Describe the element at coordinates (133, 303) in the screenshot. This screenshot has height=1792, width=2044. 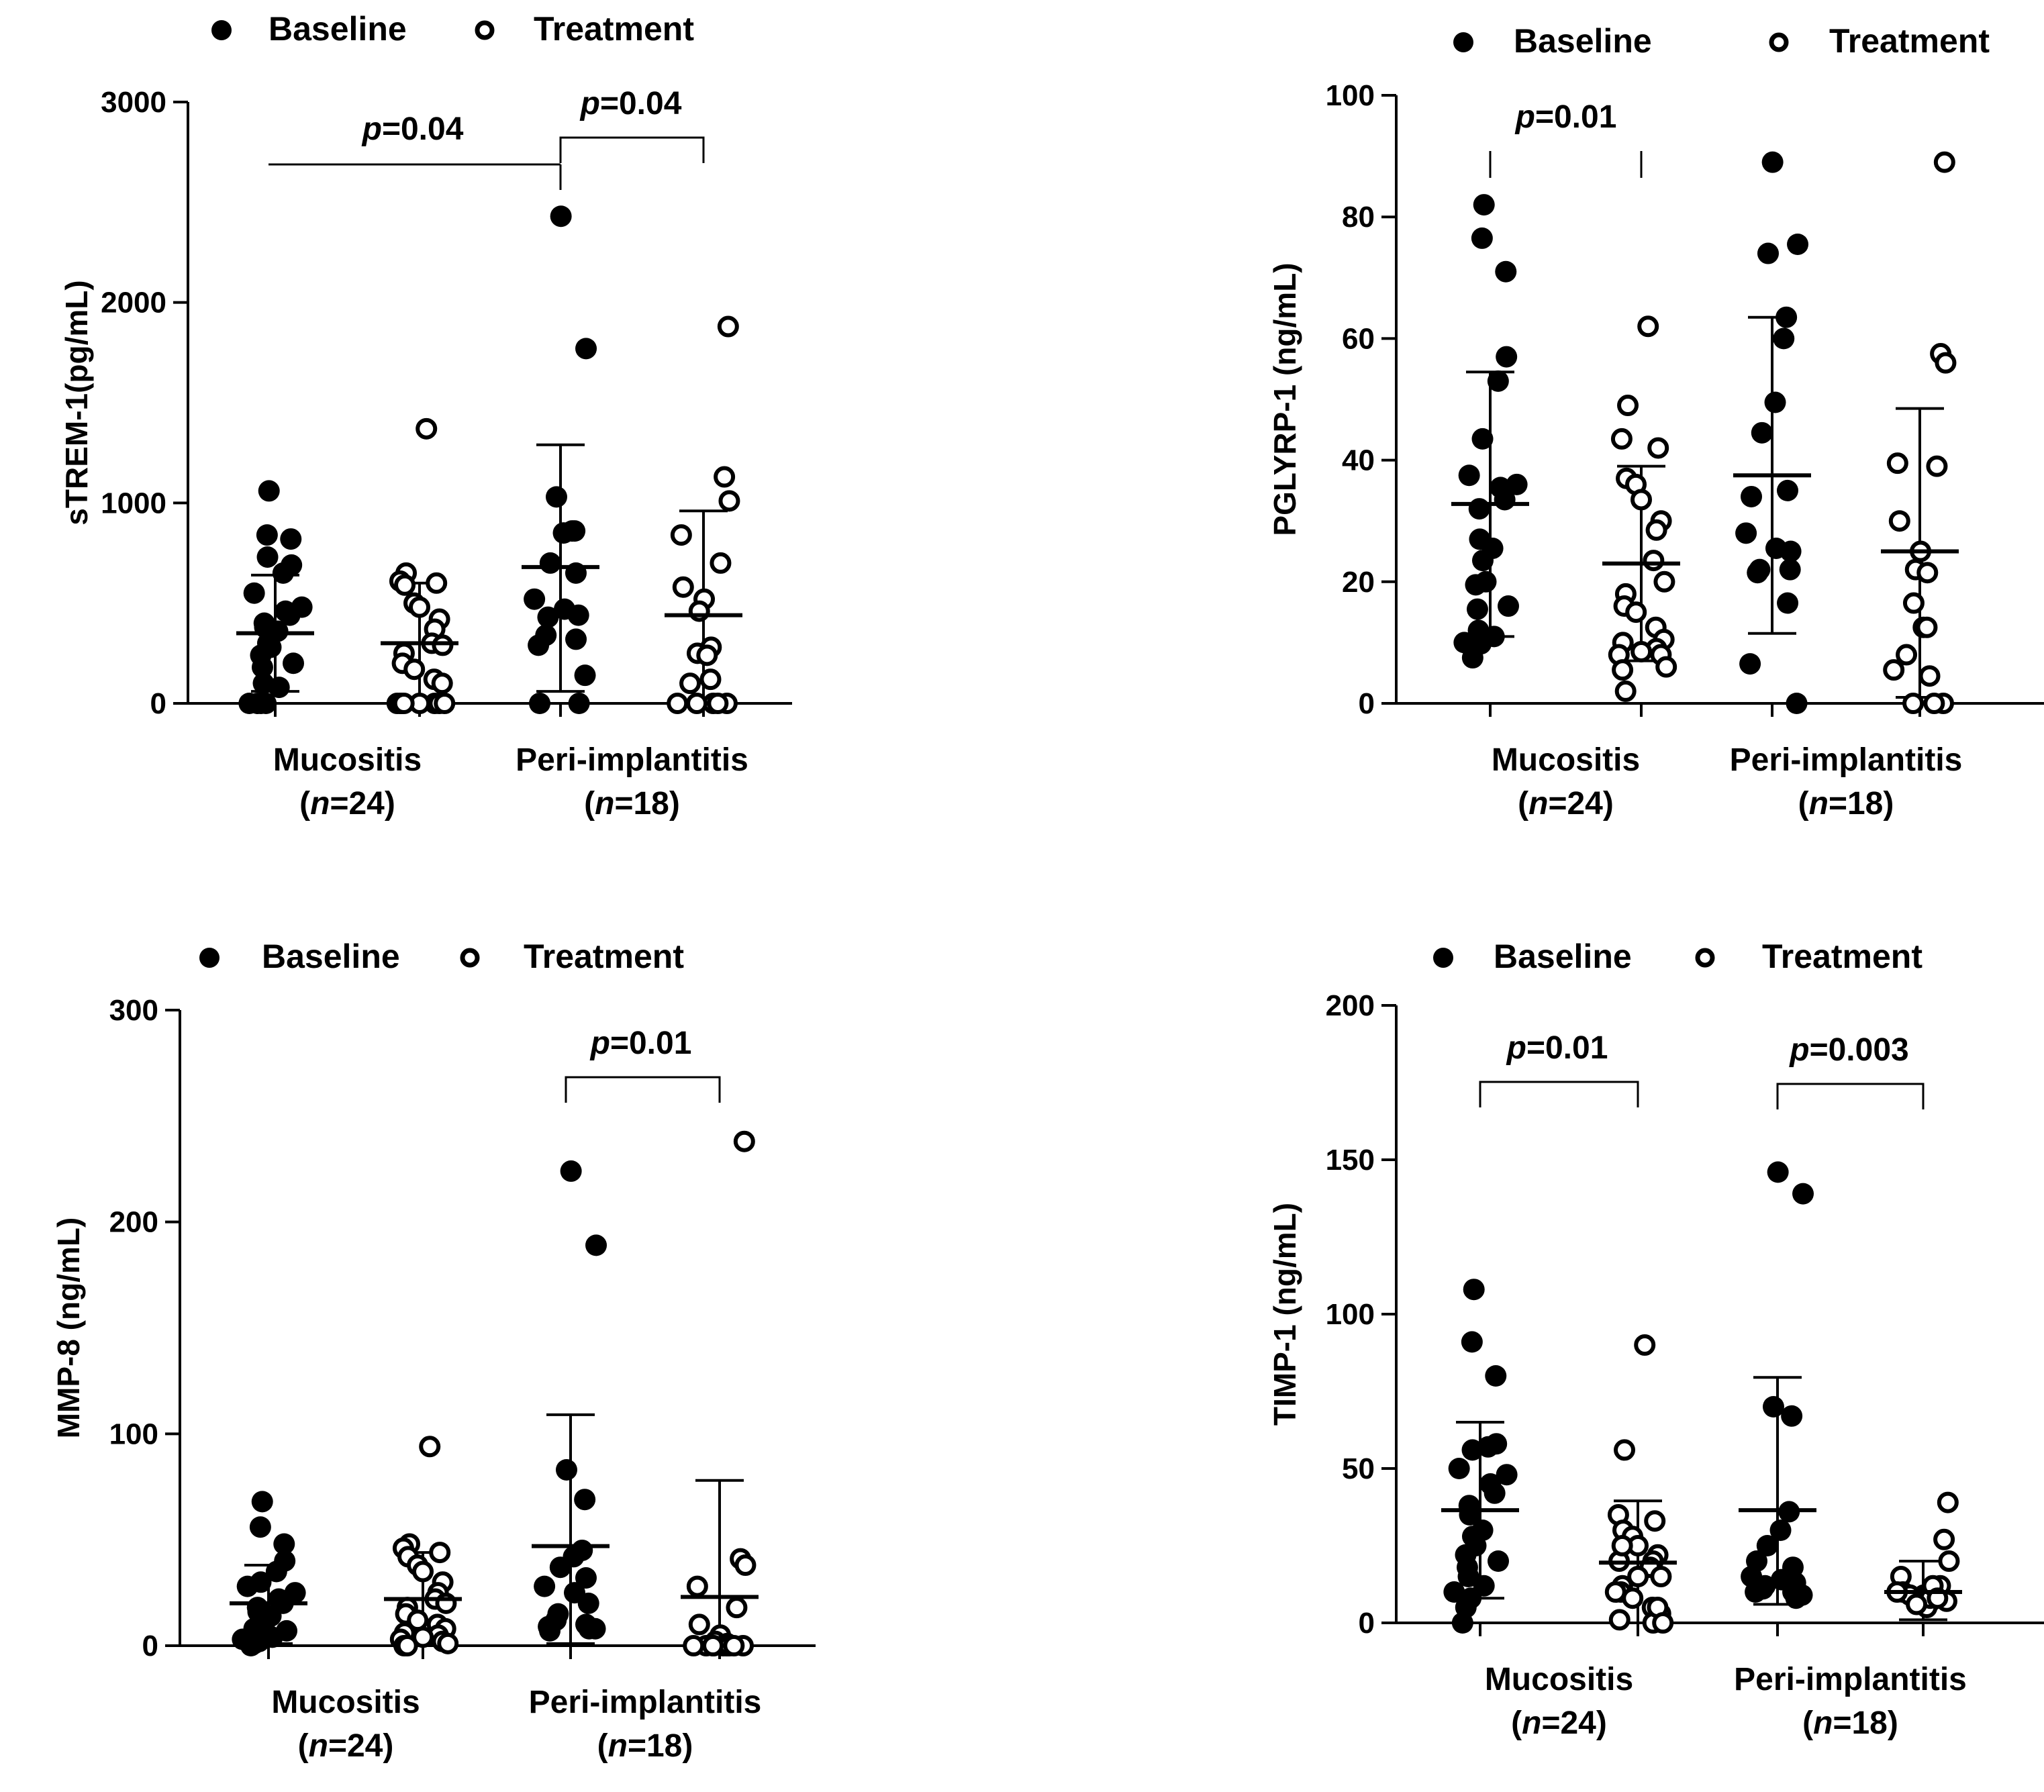
I see `y-tick-label: 2000` at that location.